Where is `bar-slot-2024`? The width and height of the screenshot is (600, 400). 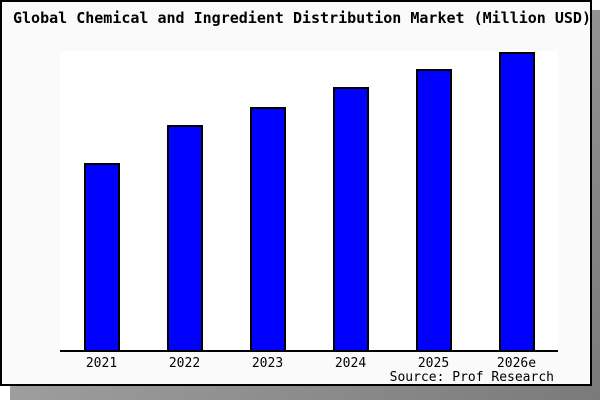
bar-slot-2024 is located at coordinates (350, 200).